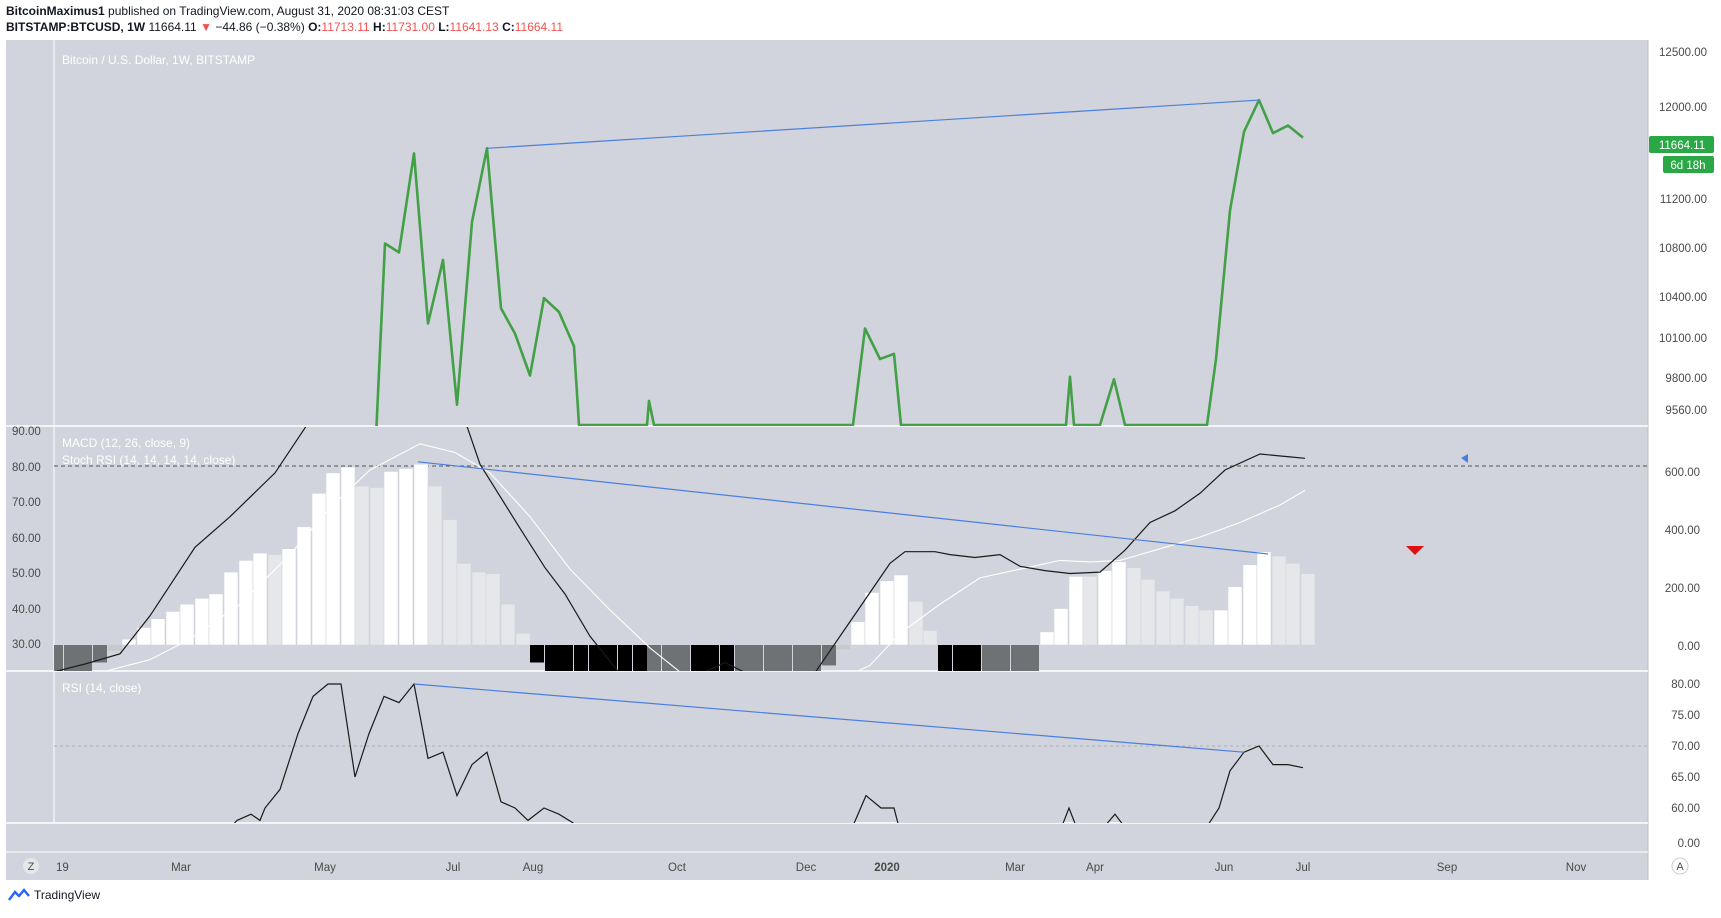 This screenshot has height=918, width=1721. What do you see at coordinates (1682, 473) in the screenshot?
I see `macd-tick: 600.00` at bounding box center [1682, 473].